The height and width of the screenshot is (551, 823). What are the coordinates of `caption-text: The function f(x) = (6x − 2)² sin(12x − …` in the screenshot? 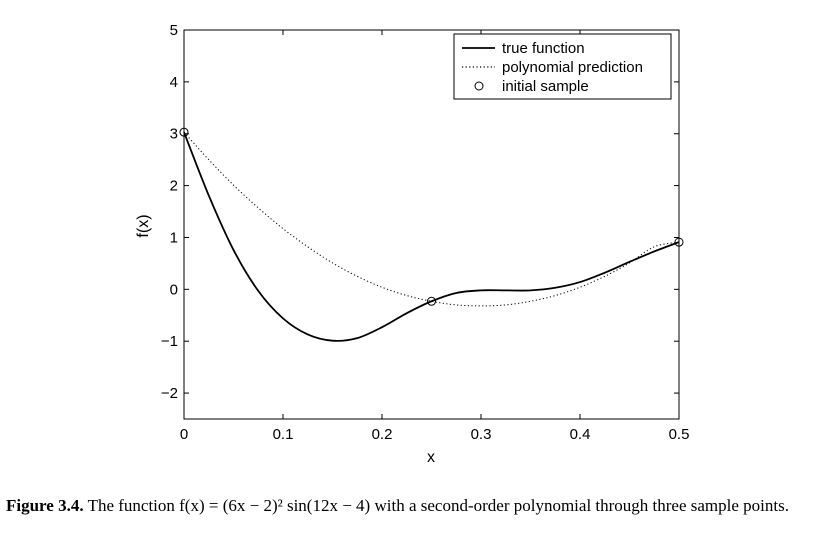 It's located at (438, 505).